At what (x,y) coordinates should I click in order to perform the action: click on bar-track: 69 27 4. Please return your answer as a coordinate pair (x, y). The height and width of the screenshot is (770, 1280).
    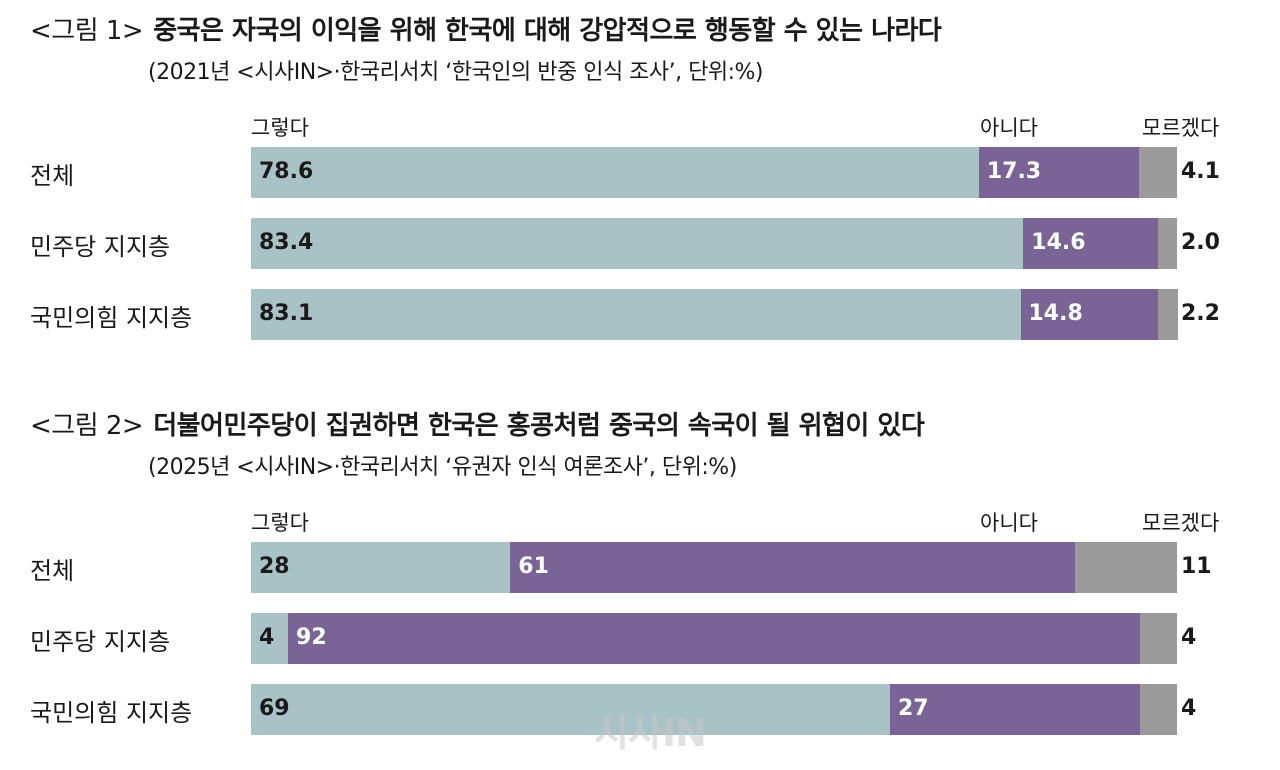
    Looking at the image, I should click on (723, 709).